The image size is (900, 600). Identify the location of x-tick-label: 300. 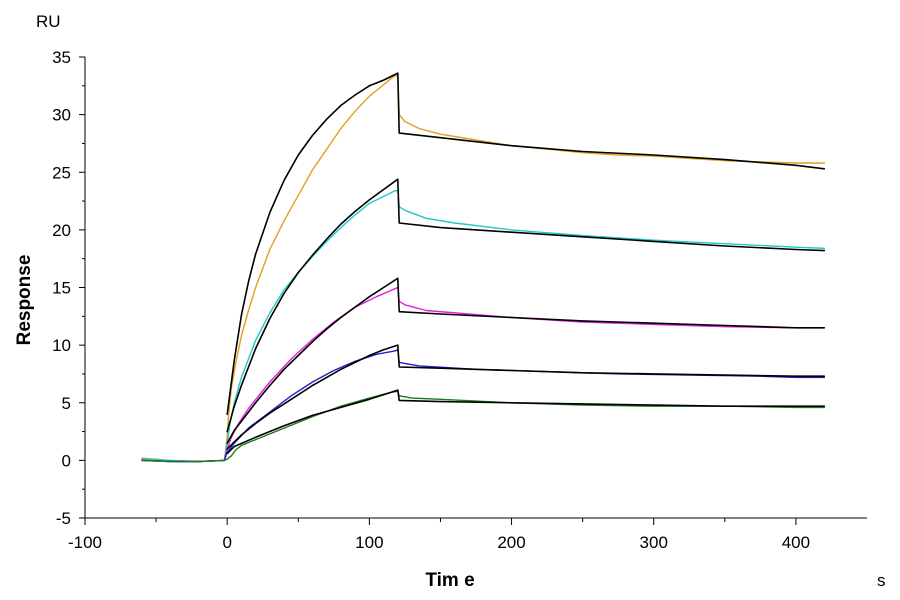
(654, 542).